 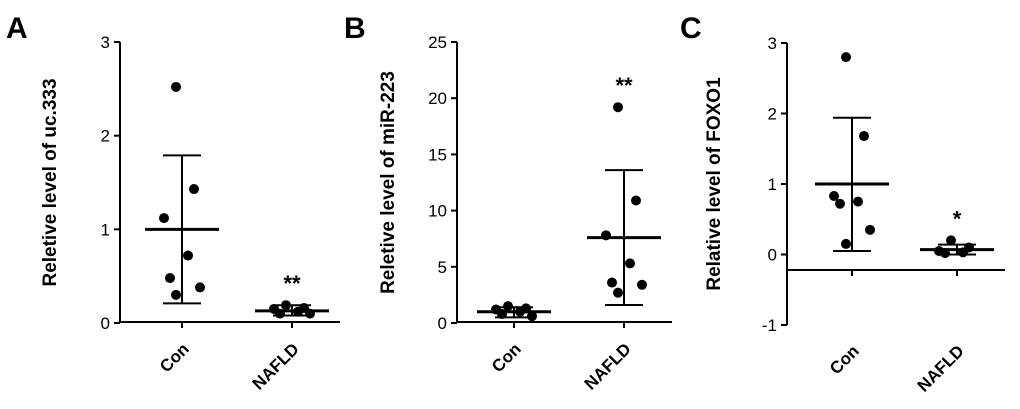 I want to click on y-tick-label: 25, so click(x=437, y=42).